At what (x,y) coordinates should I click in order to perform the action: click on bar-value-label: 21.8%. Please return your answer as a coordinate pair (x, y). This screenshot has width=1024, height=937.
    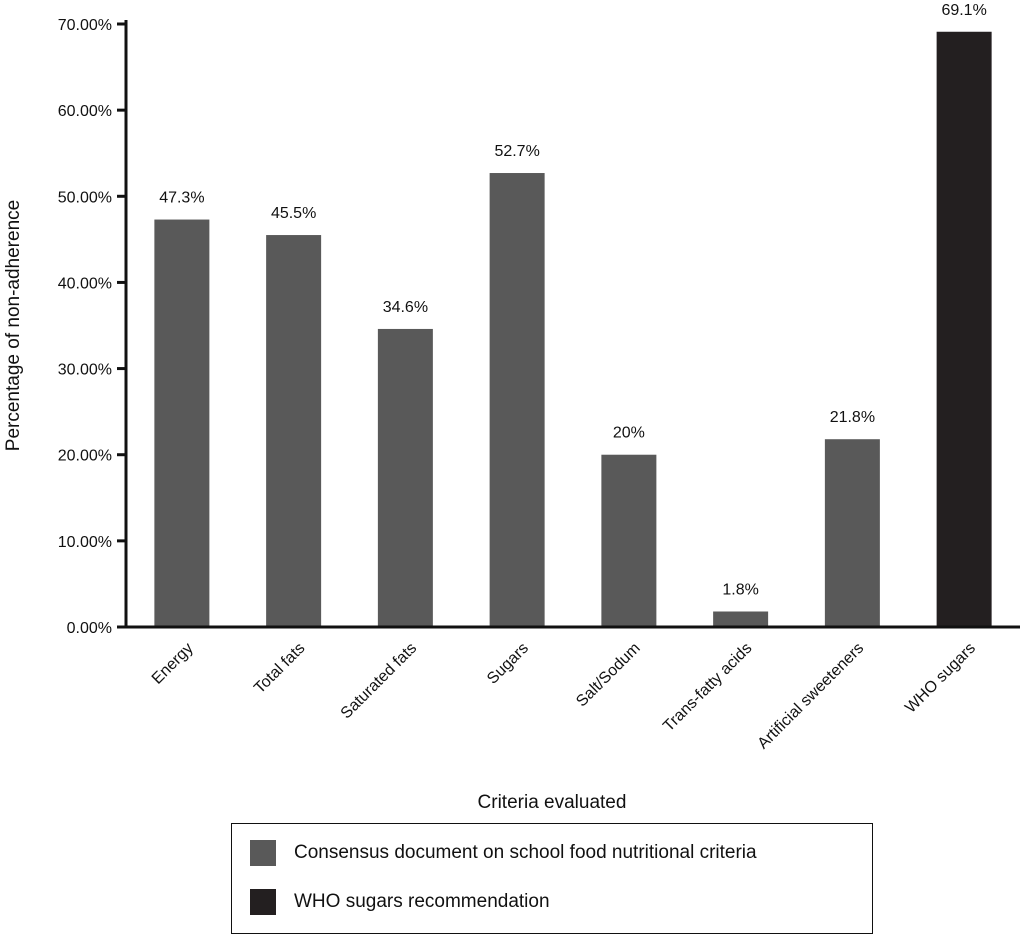
    Looking at the image, I should click on (852, 417).